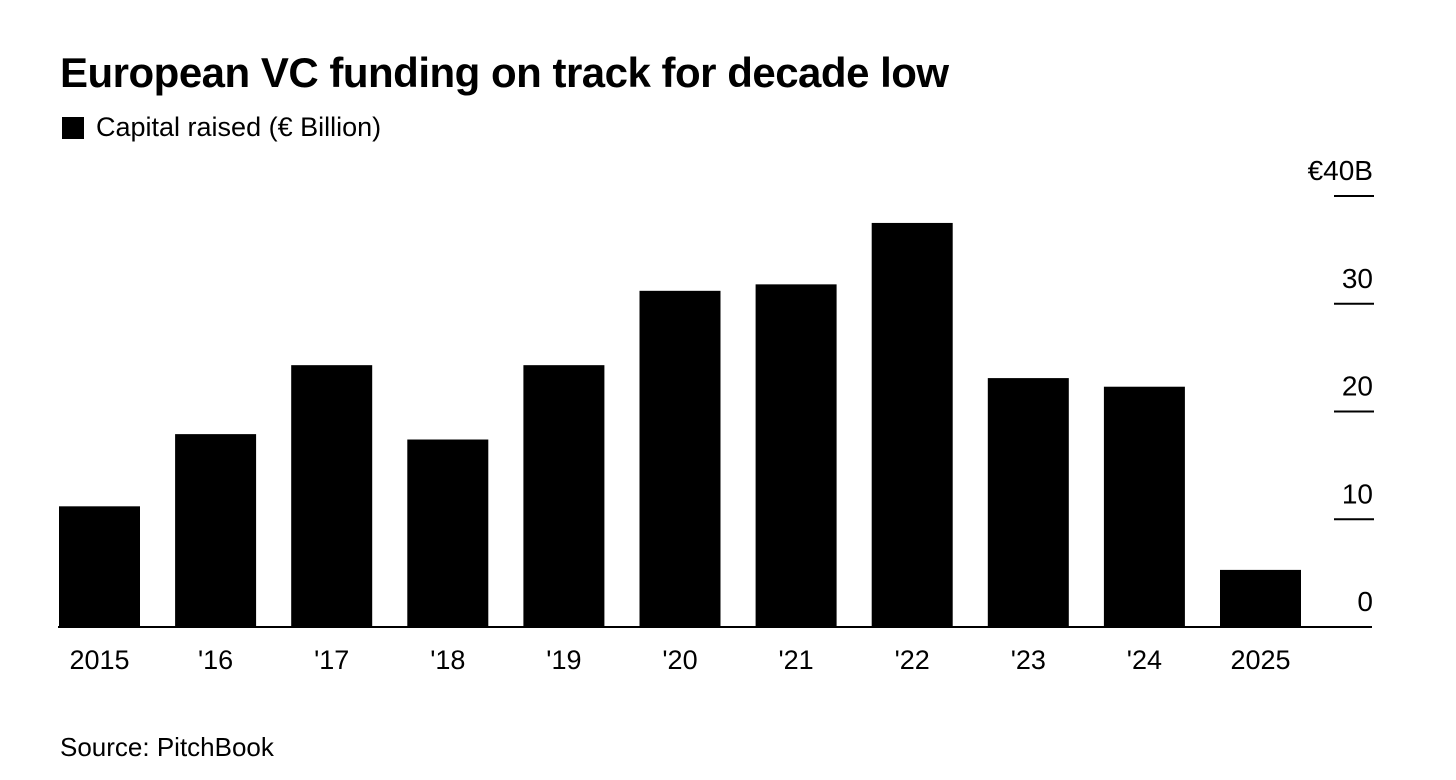 The height and width of the screenshot is (780, 1456). I want to click on x-tick-label: '22, so click(912, 660).